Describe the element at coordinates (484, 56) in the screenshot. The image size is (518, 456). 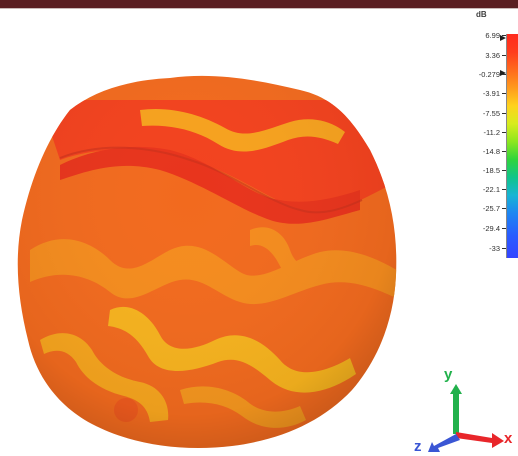
I see `legend-tick: 3.36` at that location.